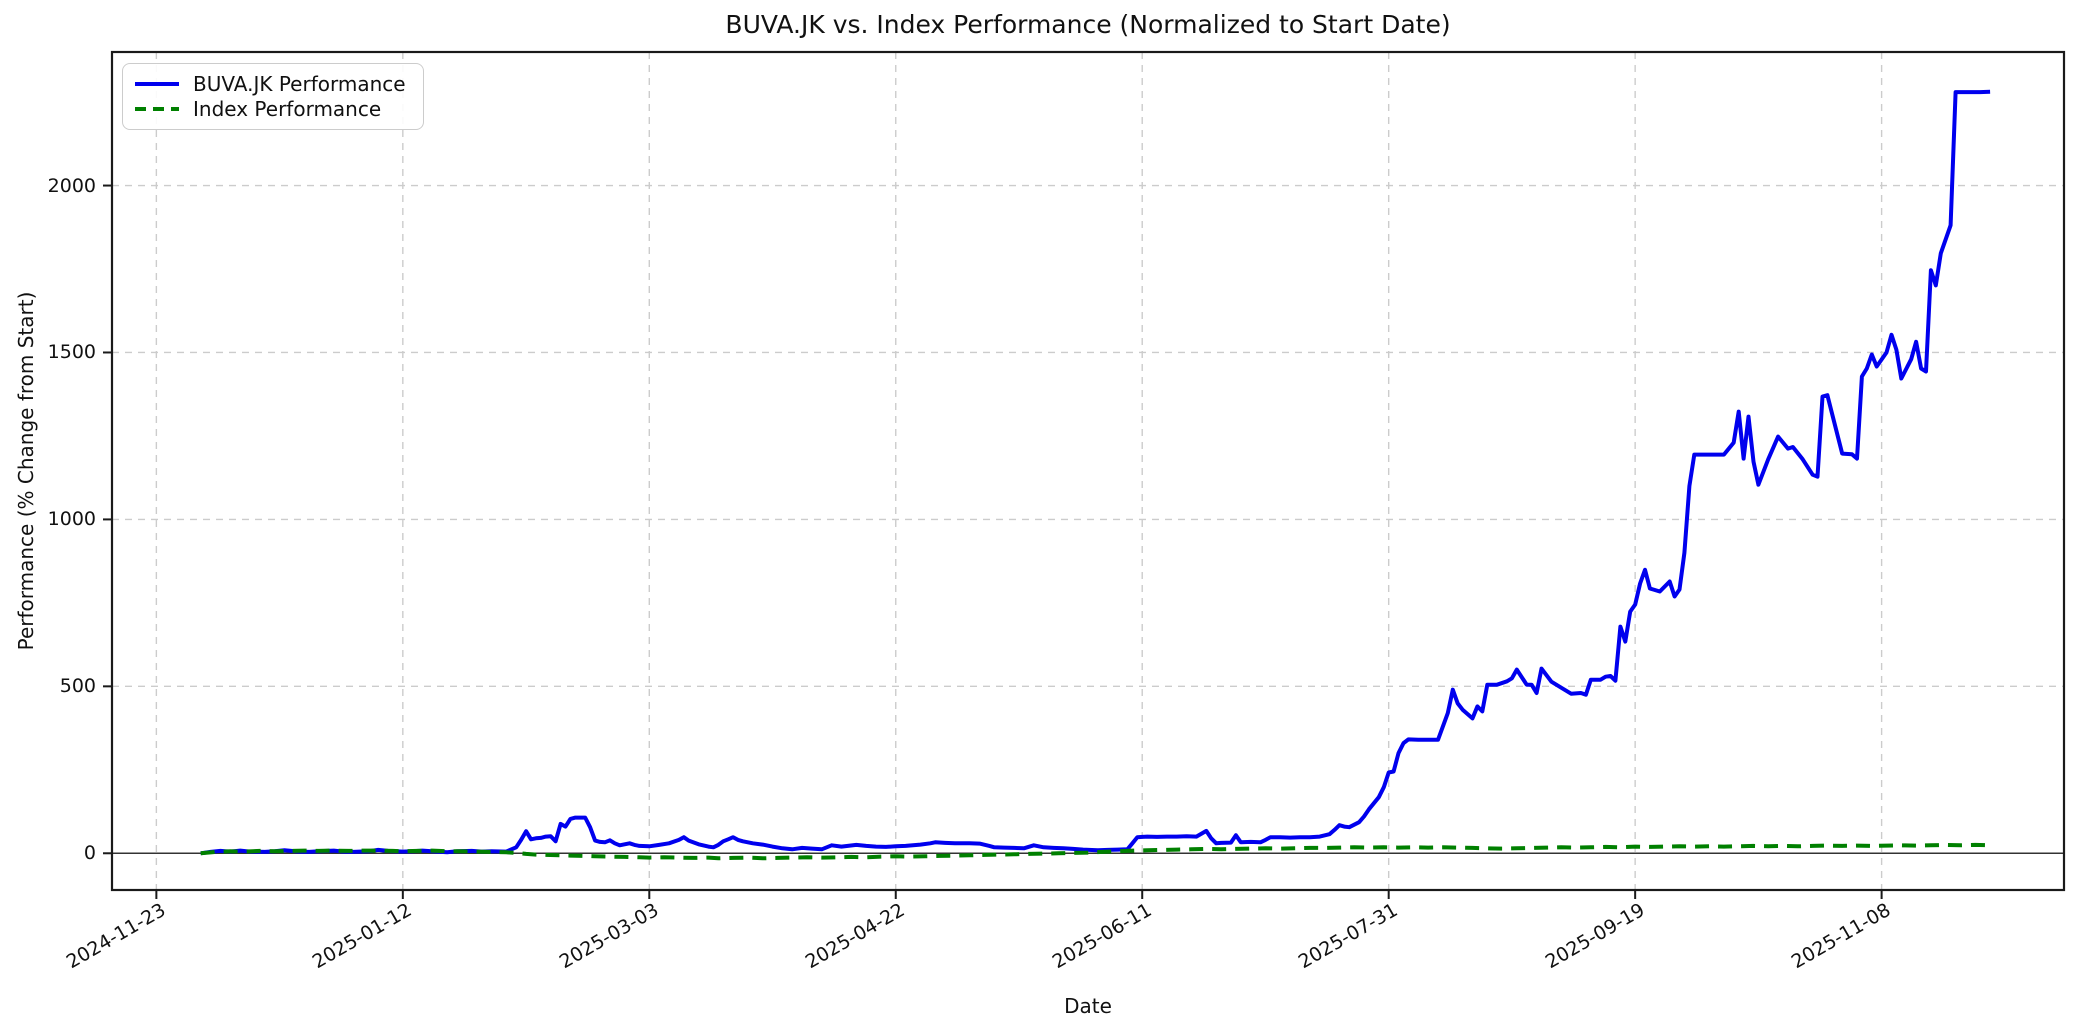 The height and width of the screenshot is (1035, 2084). Describe the element at coordinates (71, 519) in the screenshot. I see `y-tick-label: 1000` at that location.